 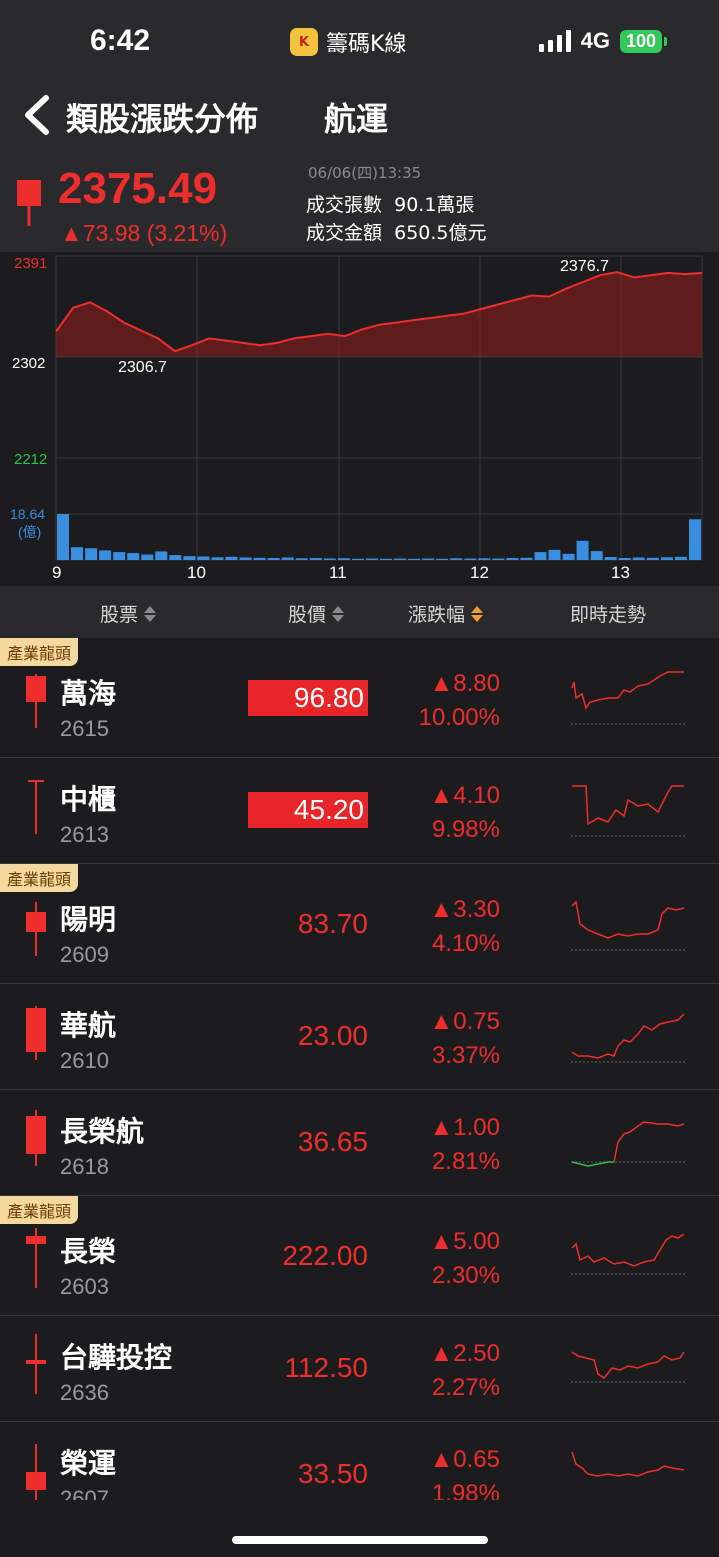 I want to click on volume-max-label: 18.64, so click(x=27, y=514).